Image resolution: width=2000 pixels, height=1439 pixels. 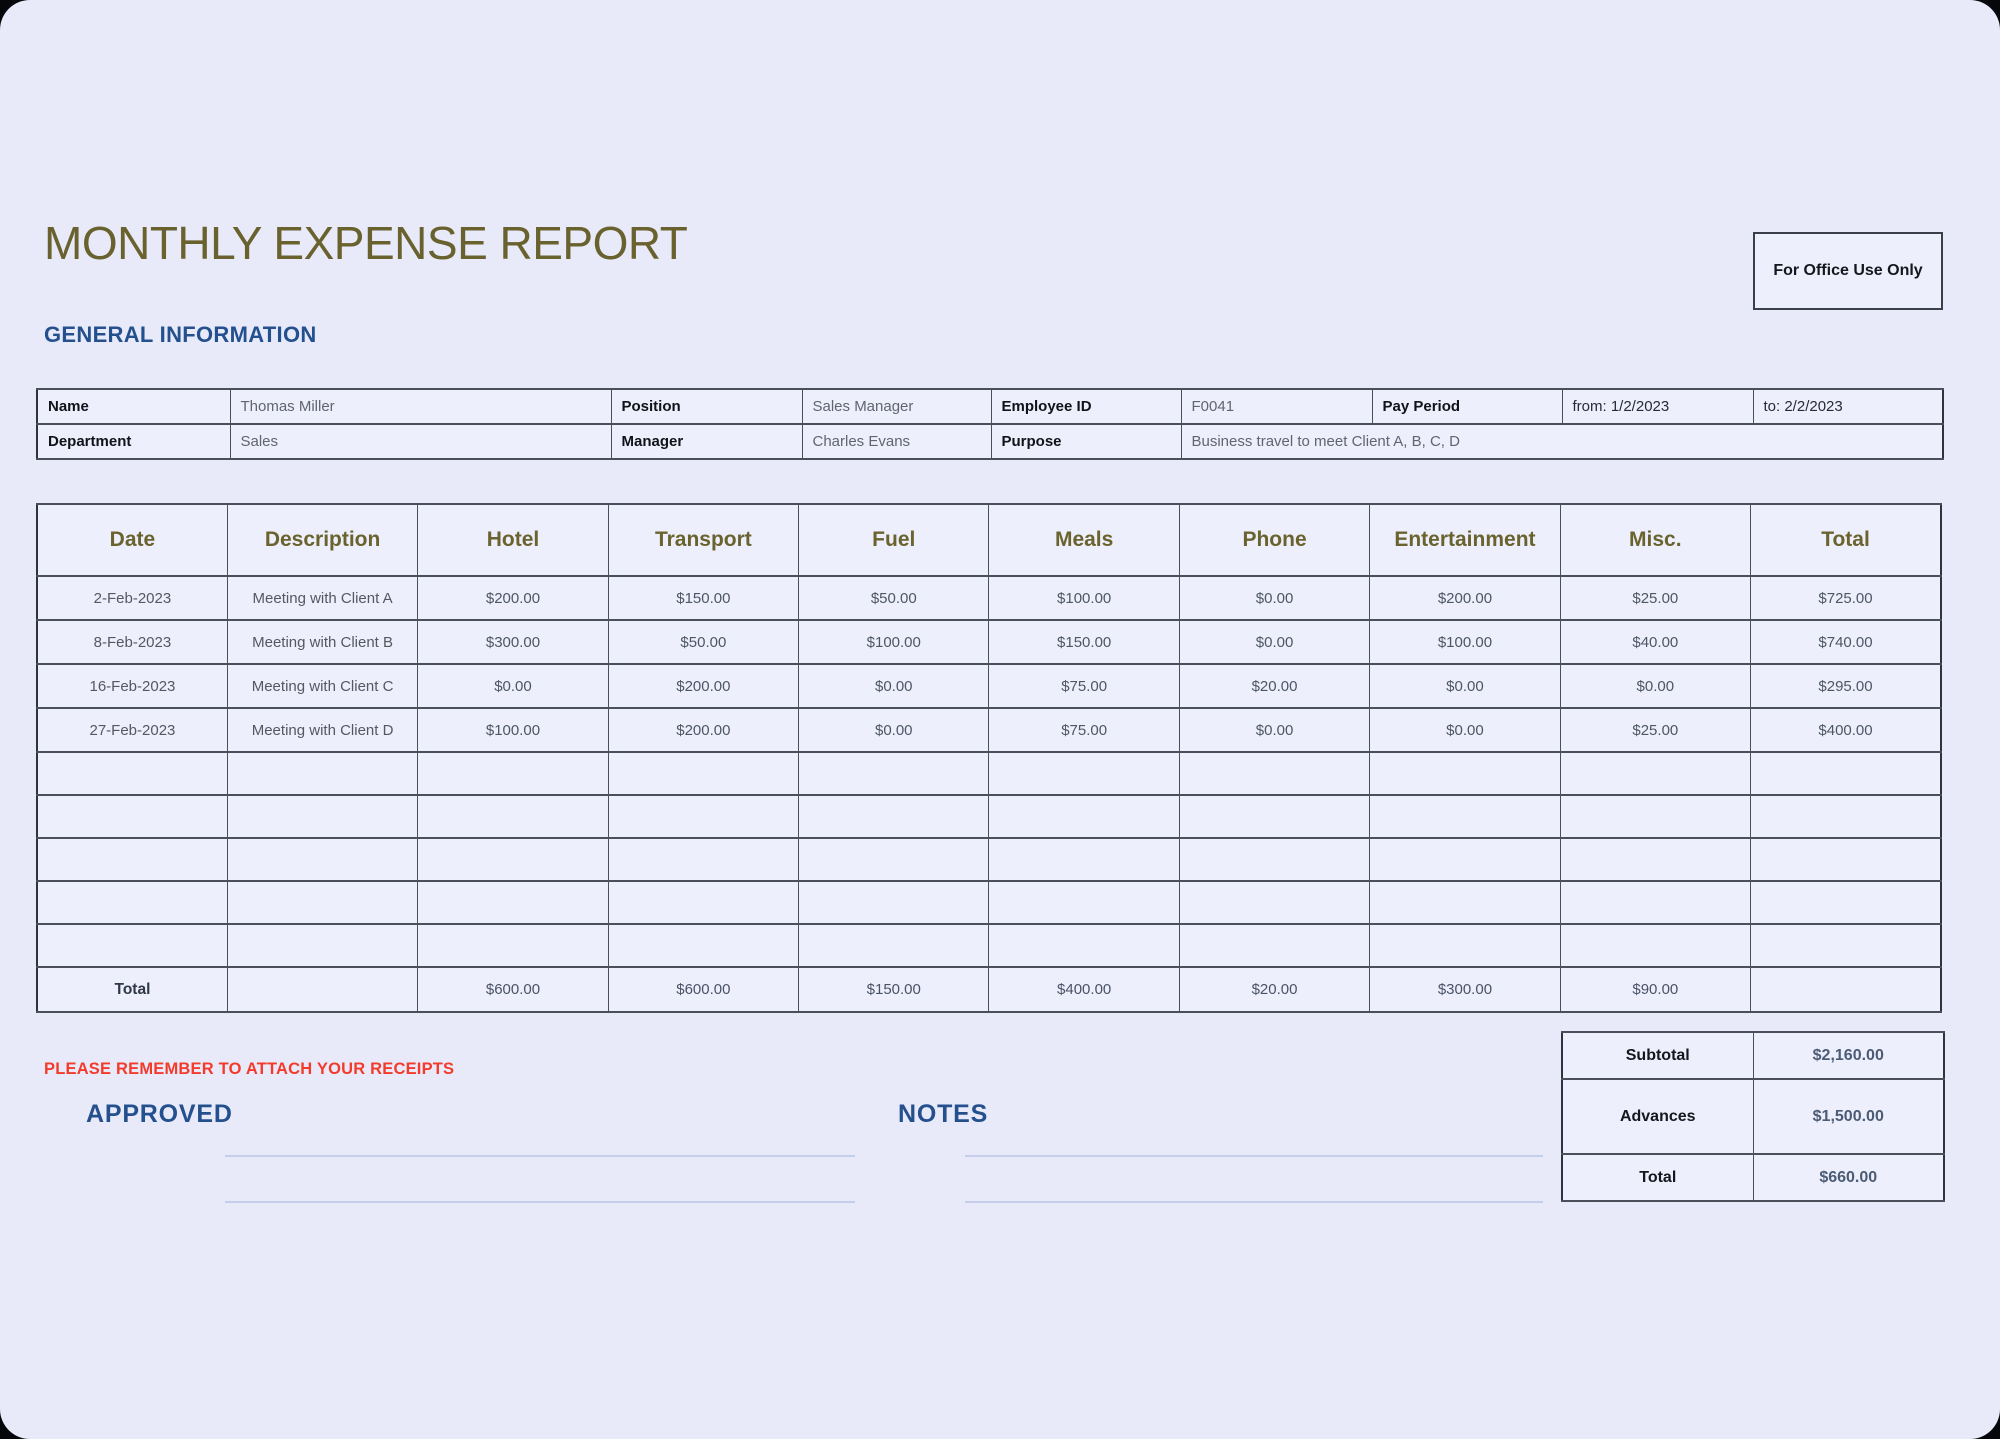 I want to click on transport-cell: $150.00, so click(x=703, y=598).